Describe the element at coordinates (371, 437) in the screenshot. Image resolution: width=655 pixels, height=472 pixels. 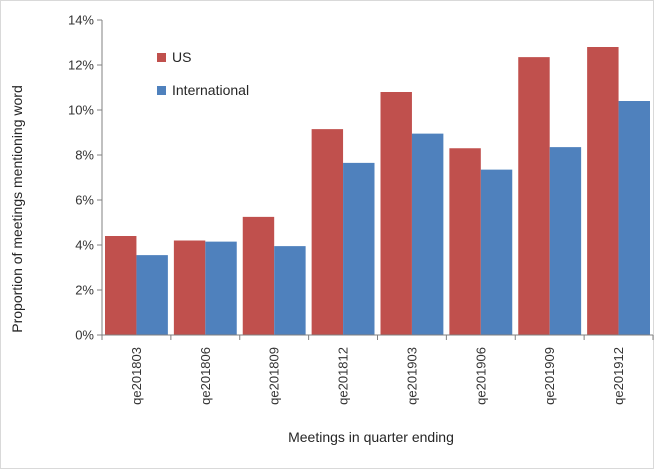
I see `x-axis-title: Meetings in quarter ending` at that location.